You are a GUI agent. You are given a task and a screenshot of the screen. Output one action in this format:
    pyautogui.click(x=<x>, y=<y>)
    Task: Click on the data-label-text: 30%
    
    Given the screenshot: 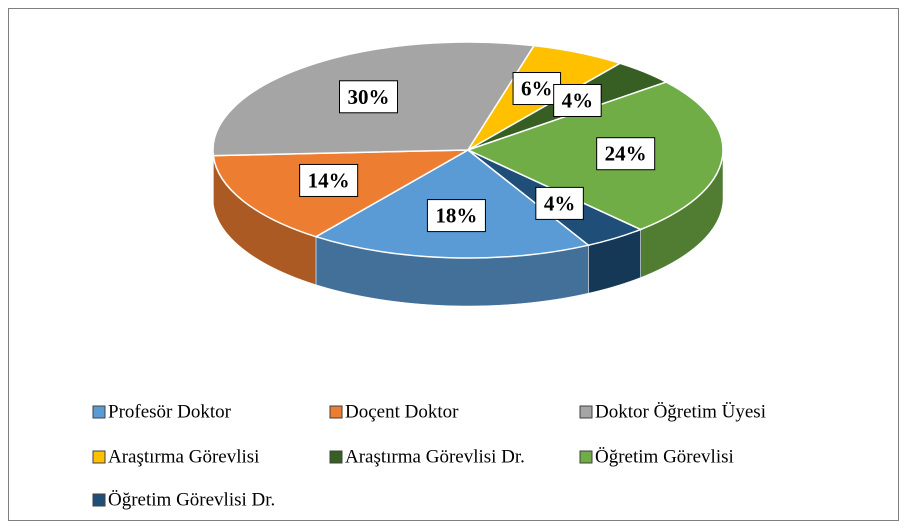 What is the action you would take?
    pyautogui.click(x=369, y=97)
    